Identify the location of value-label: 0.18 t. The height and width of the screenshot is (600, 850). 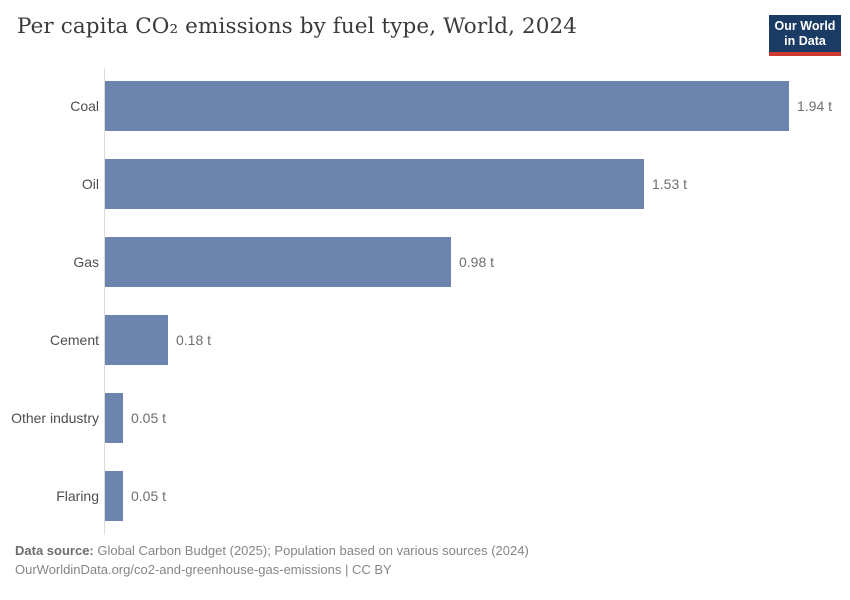
(194, 340).